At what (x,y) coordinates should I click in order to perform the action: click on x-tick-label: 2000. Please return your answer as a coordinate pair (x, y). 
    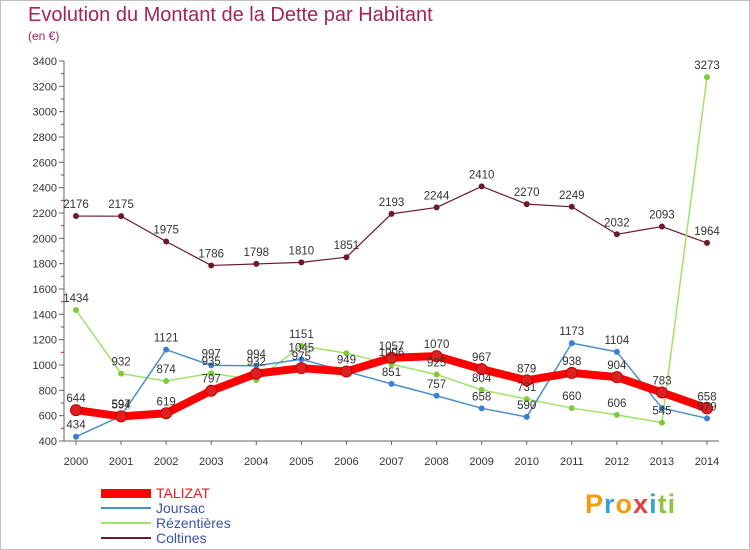
    Looking at the image, I should click on (76, 462).